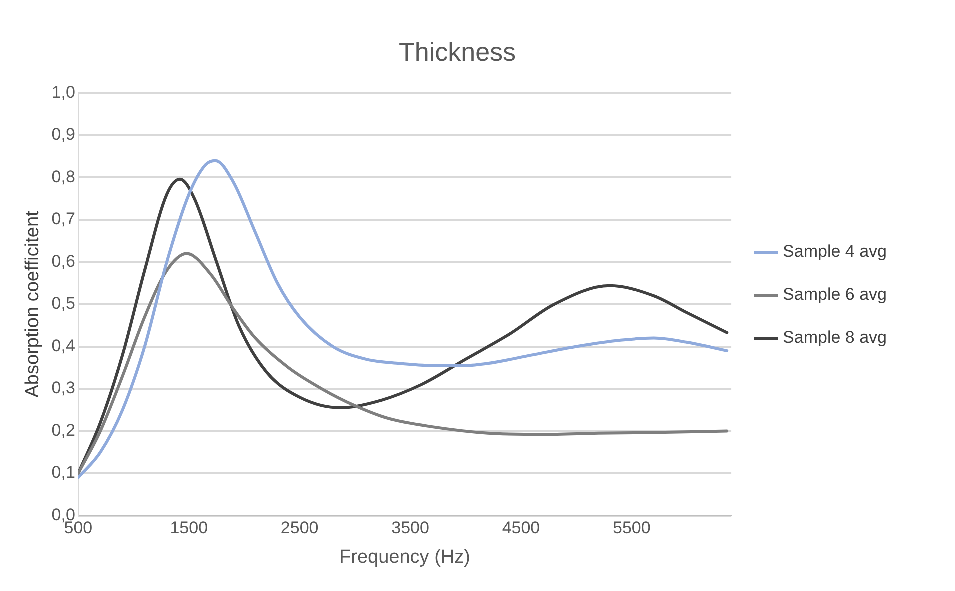 This screenshot has height=591, width=955. What do you see at coordinates (64, 346) in the screenshot?
I see `y-tick-label: 0,4` at bounding box center [64, 346].